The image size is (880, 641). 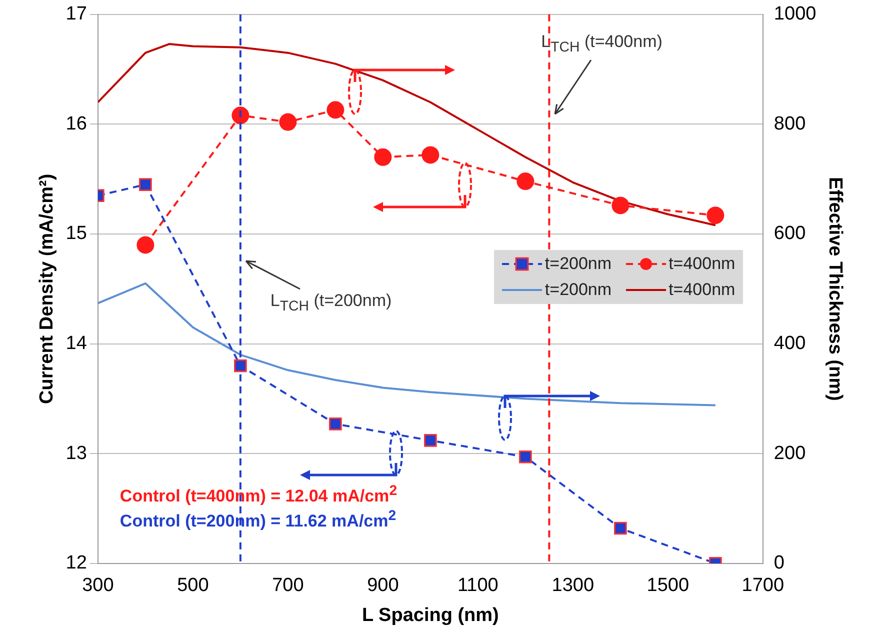 What do you see at coordinates (790, 453) in the screenshot?
I see `y2-tick-label: 200` at bounding box center [790, 453].